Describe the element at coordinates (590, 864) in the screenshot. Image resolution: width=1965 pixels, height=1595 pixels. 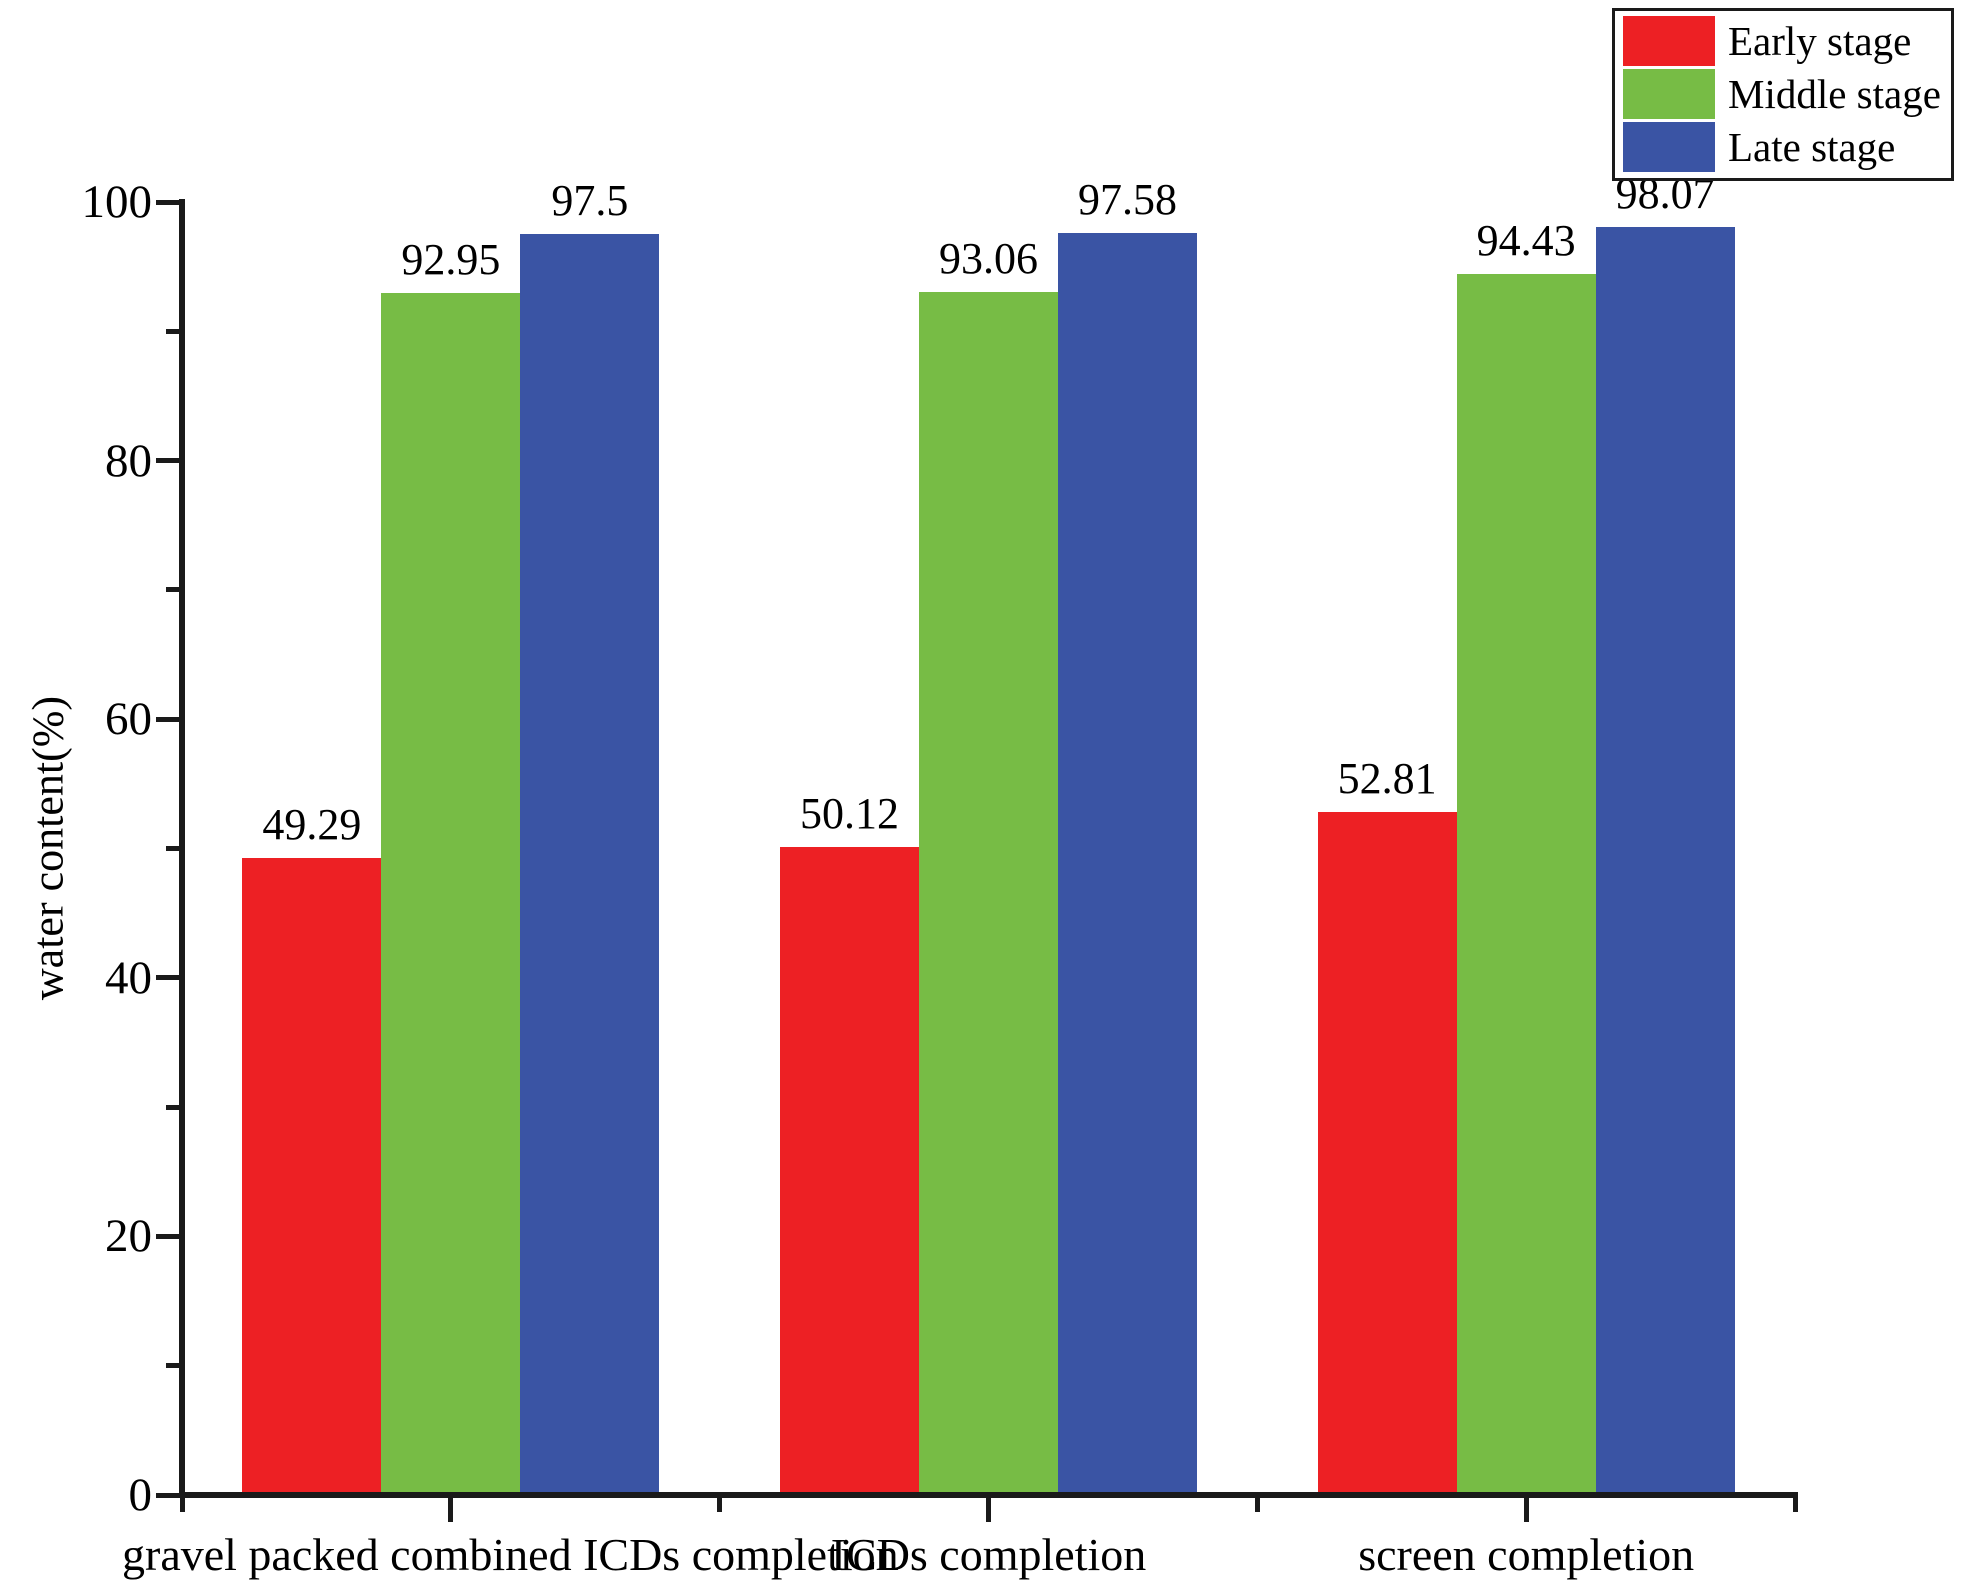
I see `bar-late-stage-cat1` at that location.